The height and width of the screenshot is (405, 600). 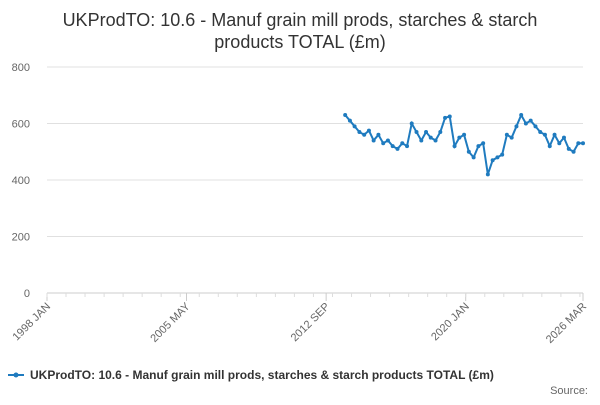 What do you see at coordinates (569, 391) in the screenshot?
I see `source: Source:` at bounding box center [569, 391].